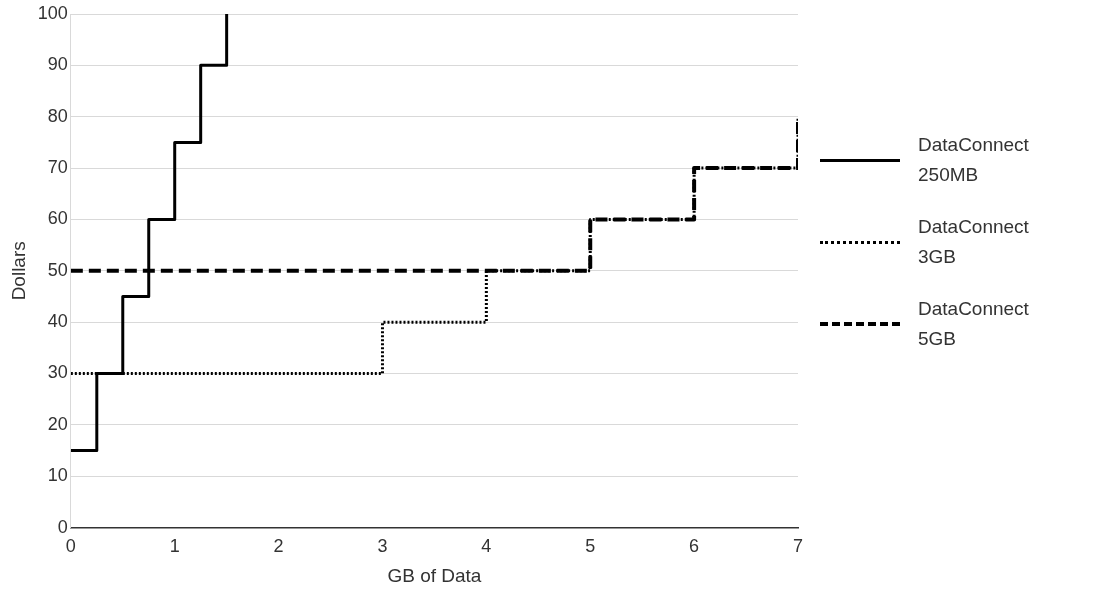 The height and width of the screenshot is (596, 1118). What do you see at coordinates (174, 546) in the screenshot?
I see `x-tick-label: 1` at bounding box center [174, 546].